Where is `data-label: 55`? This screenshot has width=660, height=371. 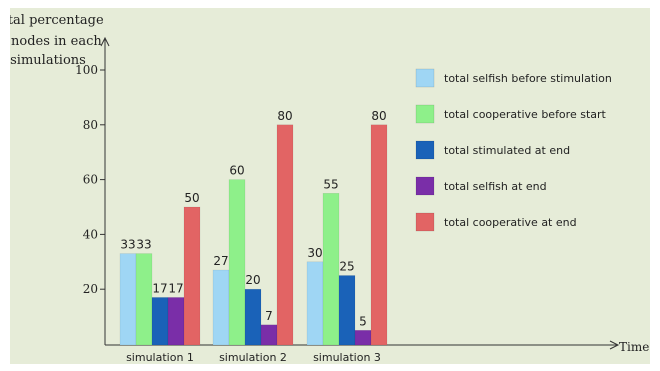 data-label: 55 is located at coordinates (330, 184).